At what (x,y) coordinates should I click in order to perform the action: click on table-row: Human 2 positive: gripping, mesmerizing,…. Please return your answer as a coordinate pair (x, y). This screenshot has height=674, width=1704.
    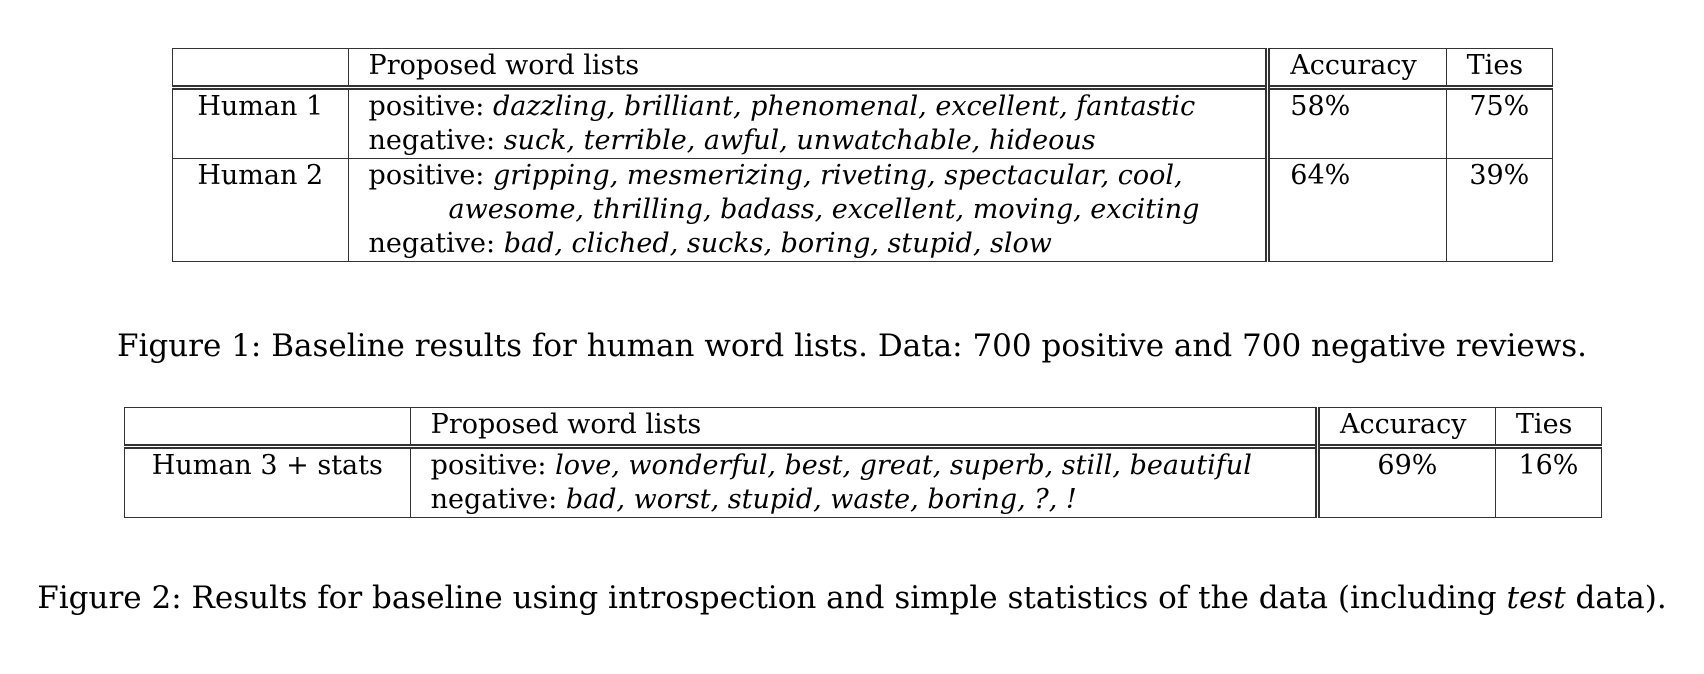
    Looking at the image, I should click on (863, 210).